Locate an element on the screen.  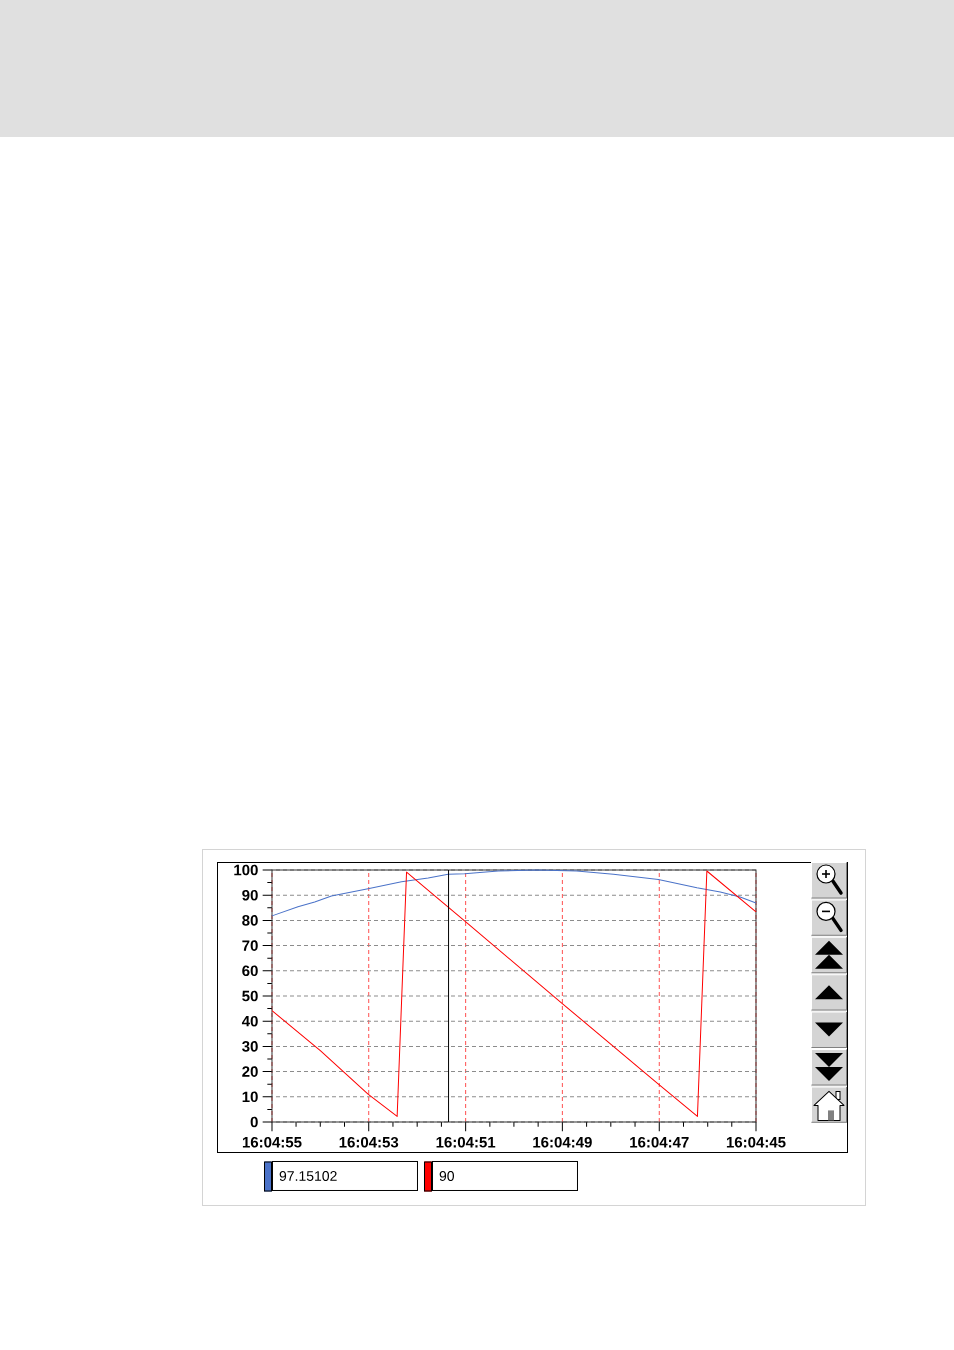
y-tick-label: 0 is located at coordinates (254, 1122).